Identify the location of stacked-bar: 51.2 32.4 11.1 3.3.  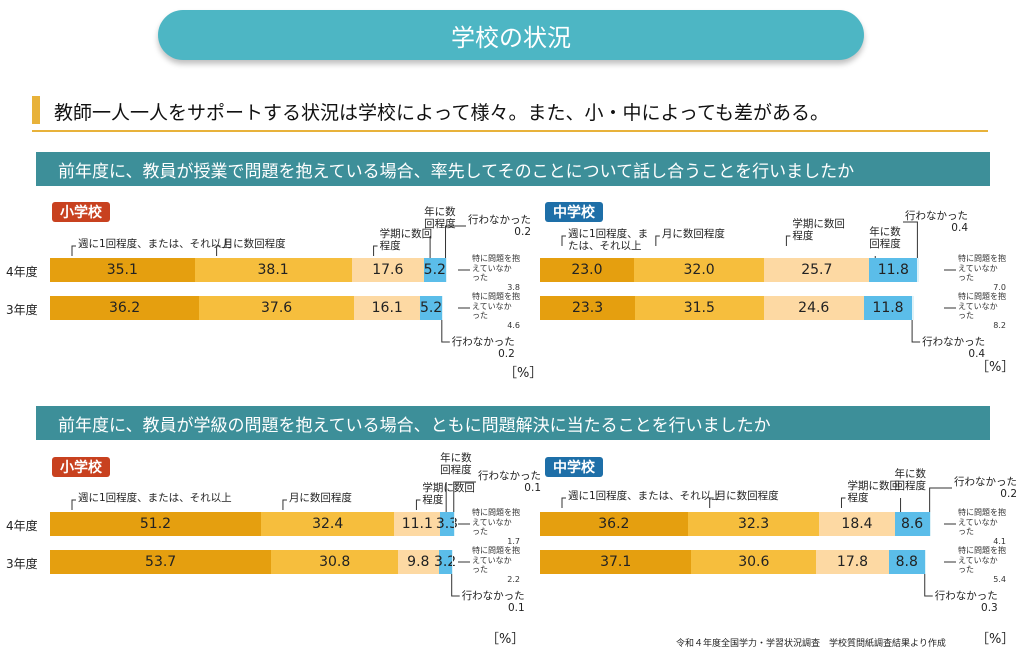
(256, 524).